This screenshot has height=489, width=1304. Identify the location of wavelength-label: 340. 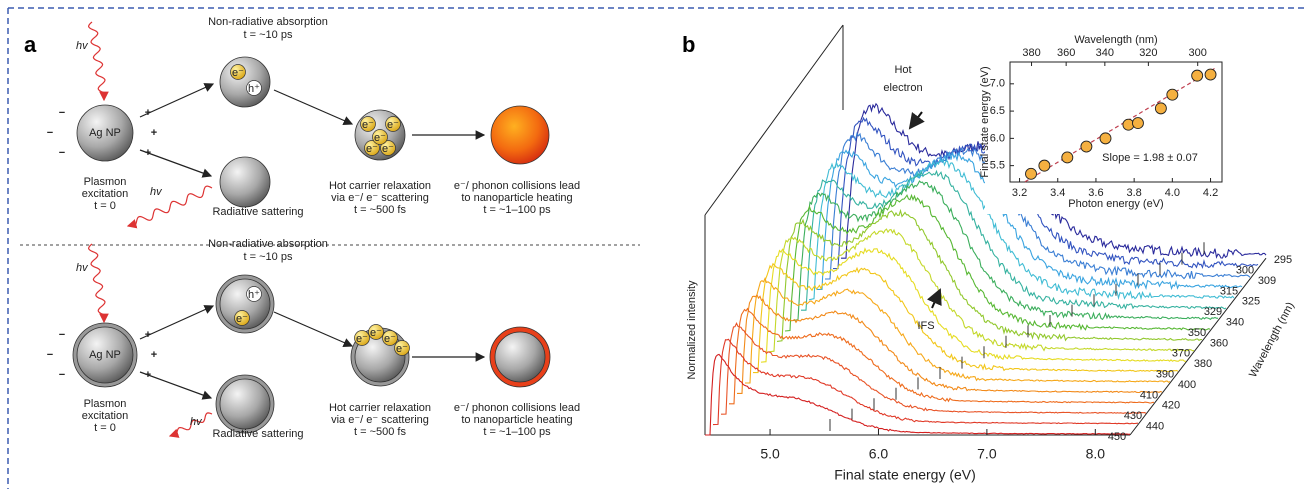
(1235, 323).